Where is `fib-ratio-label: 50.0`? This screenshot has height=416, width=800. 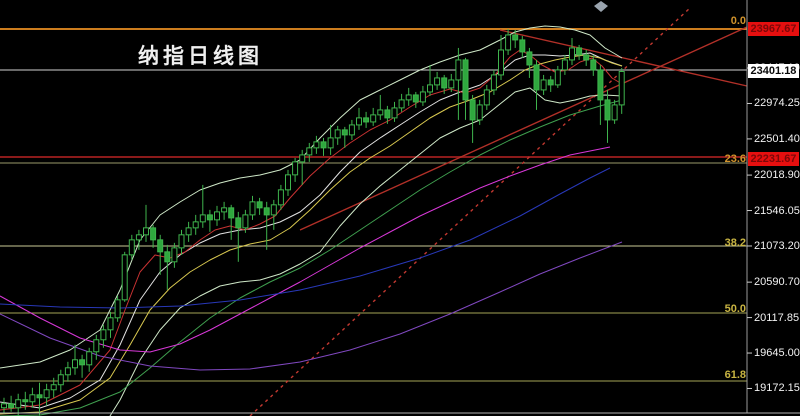
fib-ratio-label: 50.0 is located at coordinates (735, 309).